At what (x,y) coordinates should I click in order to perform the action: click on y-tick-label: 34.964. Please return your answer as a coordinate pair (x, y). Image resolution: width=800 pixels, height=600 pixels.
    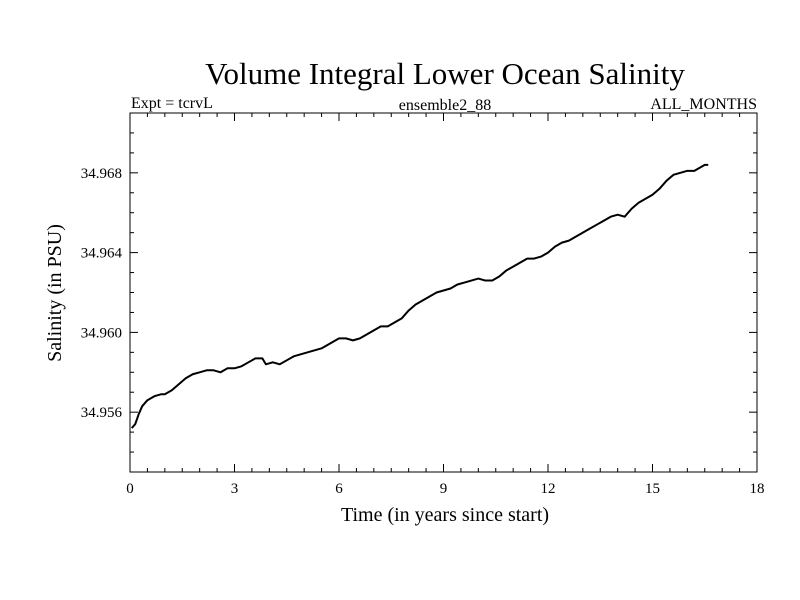
    Looking at the image, I should click on (102, 254).